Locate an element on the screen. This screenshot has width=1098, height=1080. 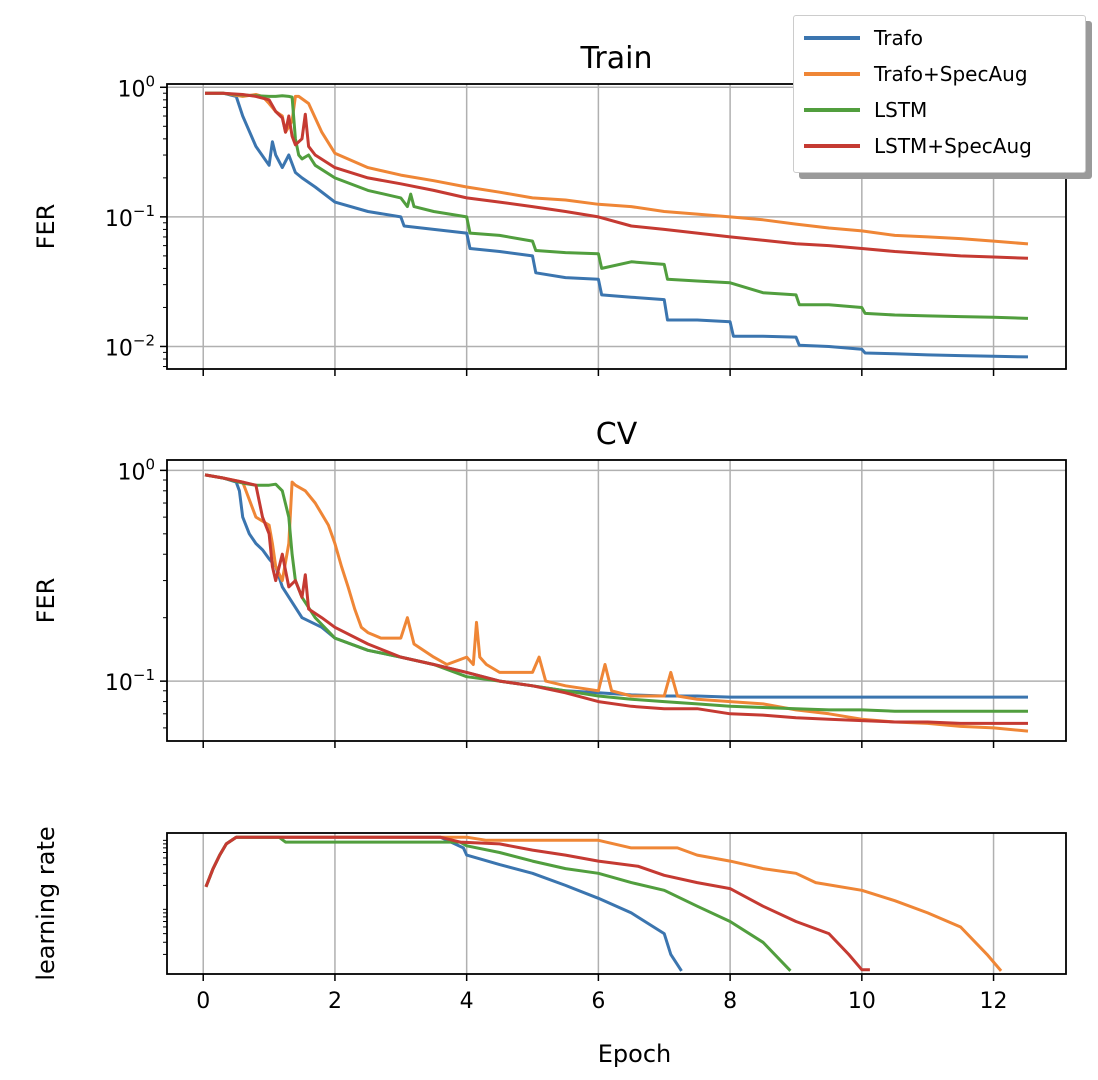
legend-swatch-trafo-specaug is located at coordinates (832, 74).